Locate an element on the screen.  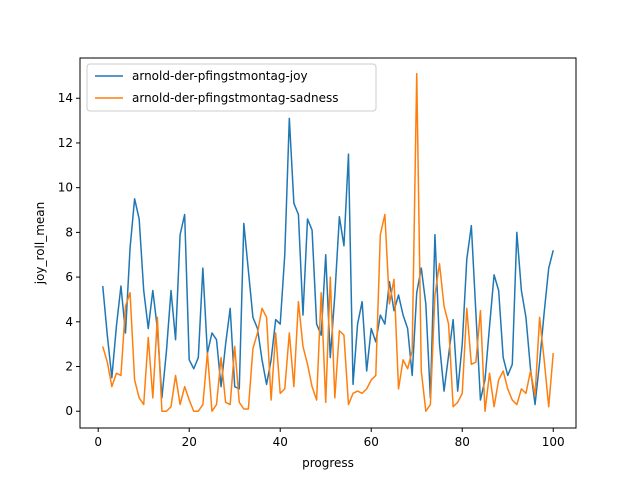
y-tick-label: 2 is located at coordinates (69, 367).